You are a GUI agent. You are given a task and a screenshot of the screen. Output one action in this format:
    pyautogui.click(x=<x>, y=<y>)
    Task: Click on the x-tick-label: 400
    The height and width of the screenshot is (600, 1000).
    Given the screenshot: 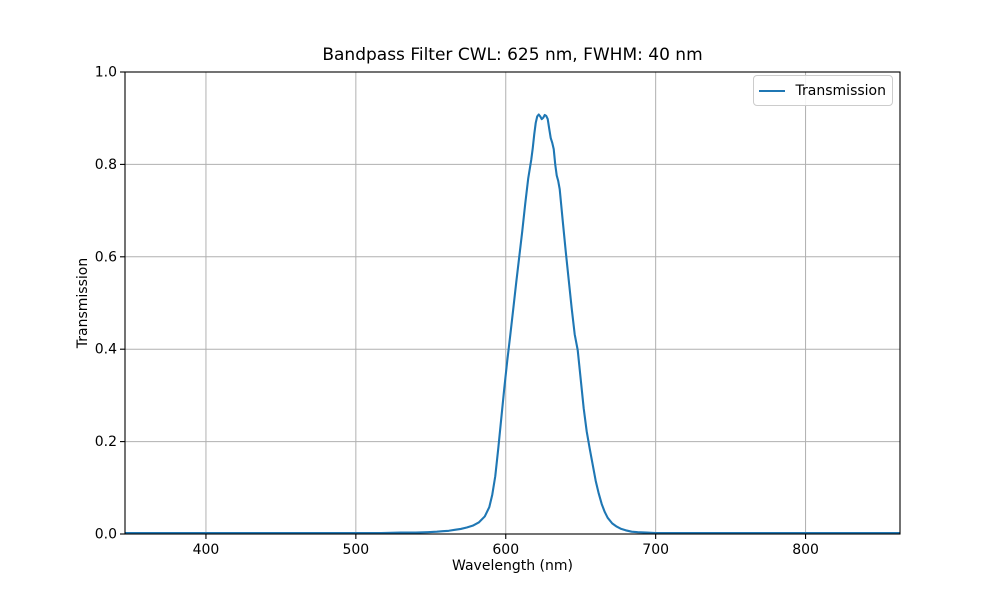 What is the action you would take?
    pyautogui.click(x=206, y=550)
    